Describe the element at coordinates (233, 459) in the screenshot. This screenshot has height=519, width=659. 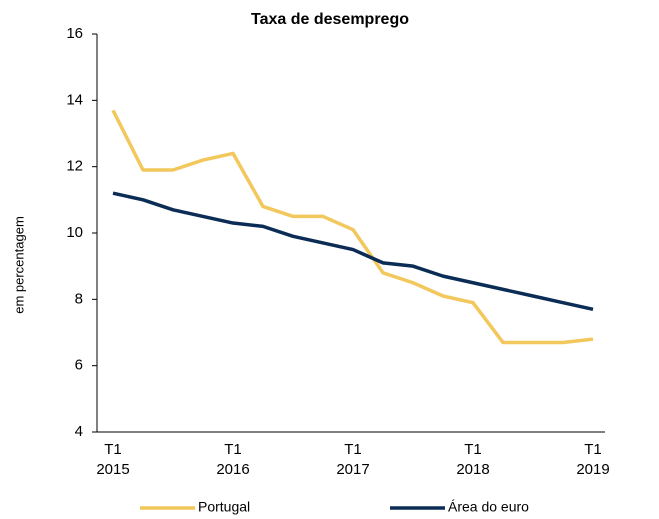
I see `x-tick-label: T1 2016` at that location.